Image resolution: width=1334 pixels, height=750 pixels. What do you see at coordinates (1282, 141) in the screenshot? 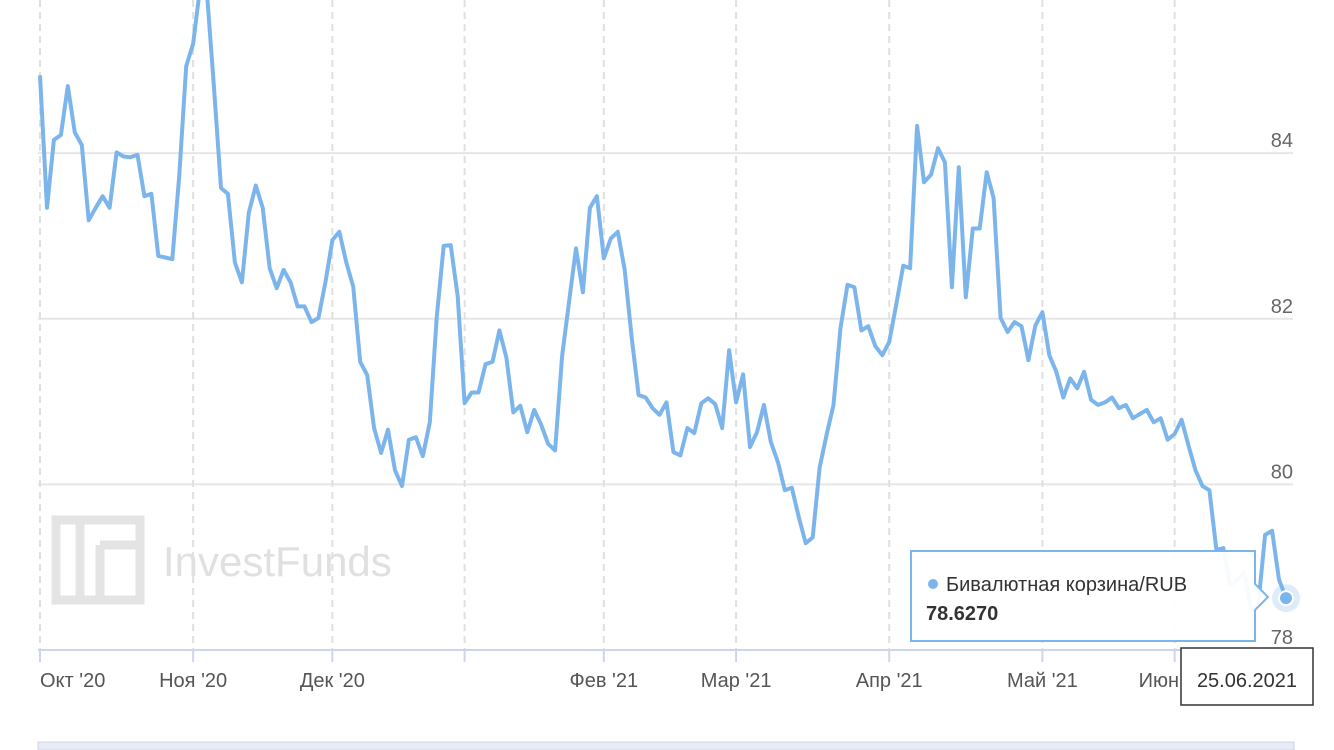
I see `y-tick-label: 84` at bounding box center [1282, 141].